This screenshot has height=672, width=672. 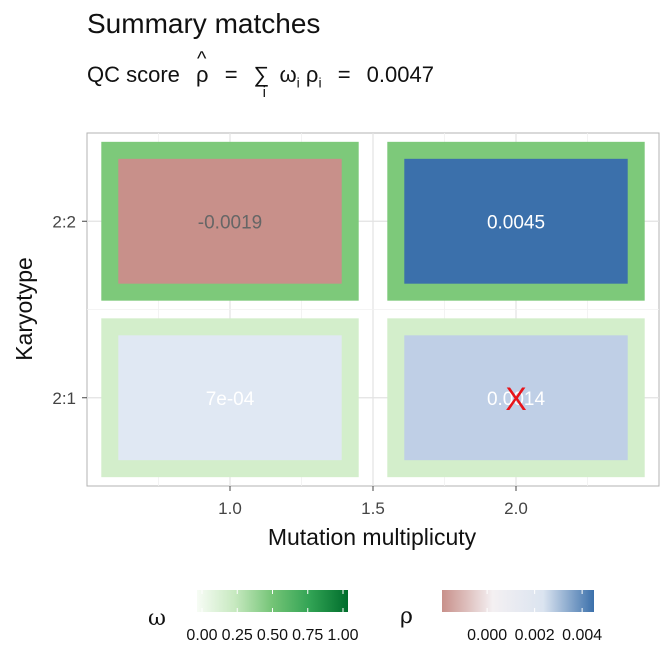 I want to click on heatmap-cell: 7e-04, so click(x=230, y=398).